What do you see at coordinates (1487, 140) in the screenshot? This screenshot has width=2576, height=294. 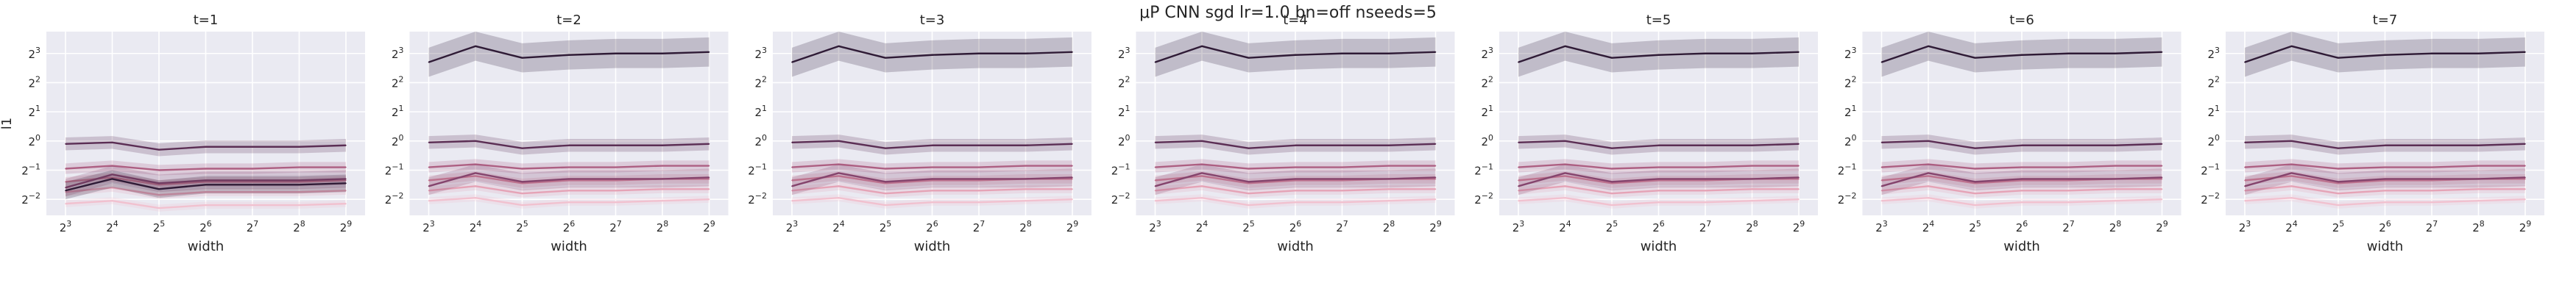 I see `y-tick-label: 20` at bounding box center [1487, 140].